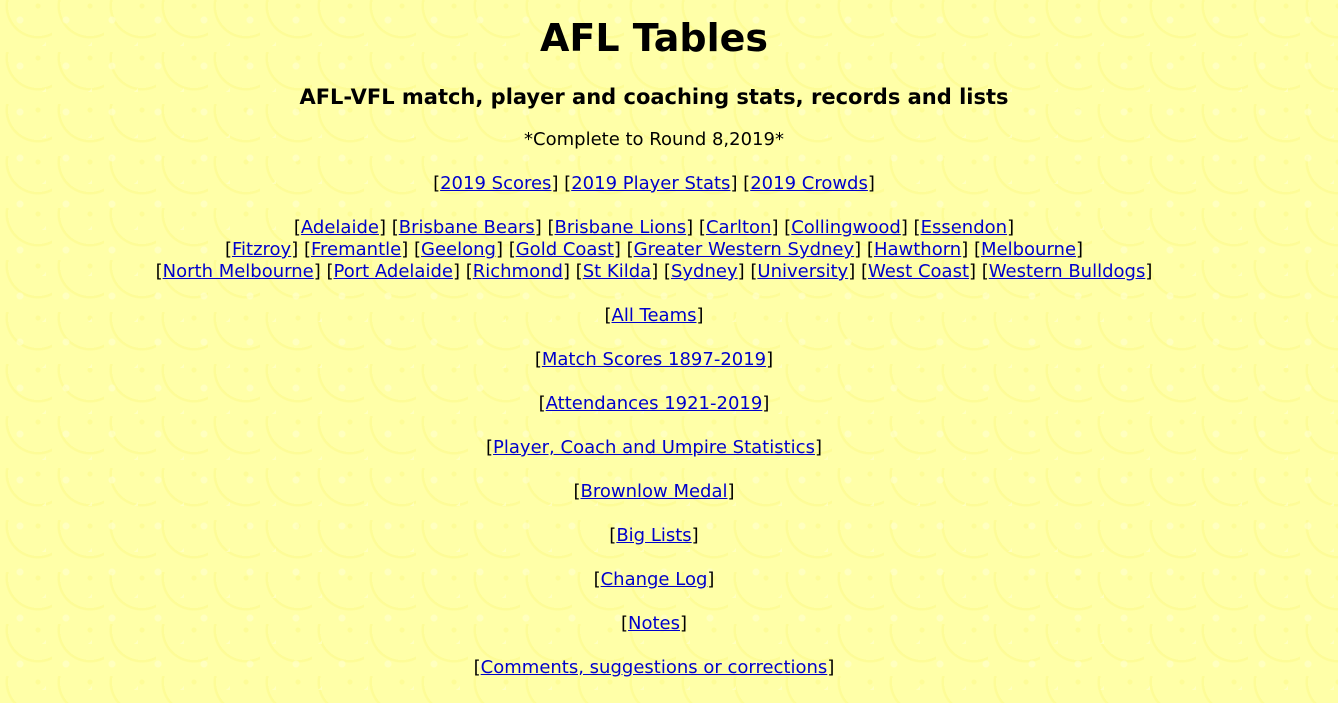 The height and width of the screenshot is (703, 1338). I want to click on team-link-adelaide: Adelaide, so click(339, 227).